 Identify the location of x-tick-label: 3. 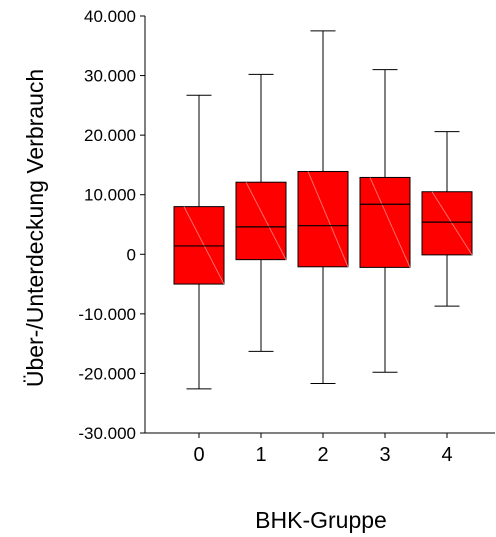
(384, 455).